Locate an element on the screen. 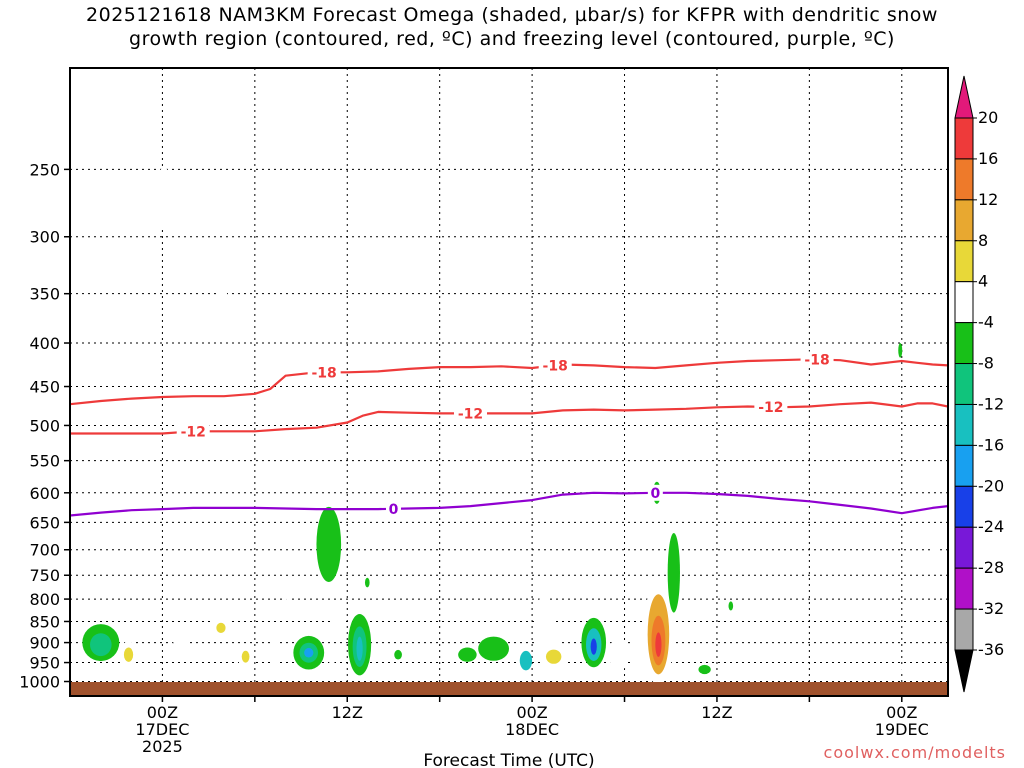 This screenshot has height=768, width=1024. colorbar-label: -28 is located at coordinates (991, 567).